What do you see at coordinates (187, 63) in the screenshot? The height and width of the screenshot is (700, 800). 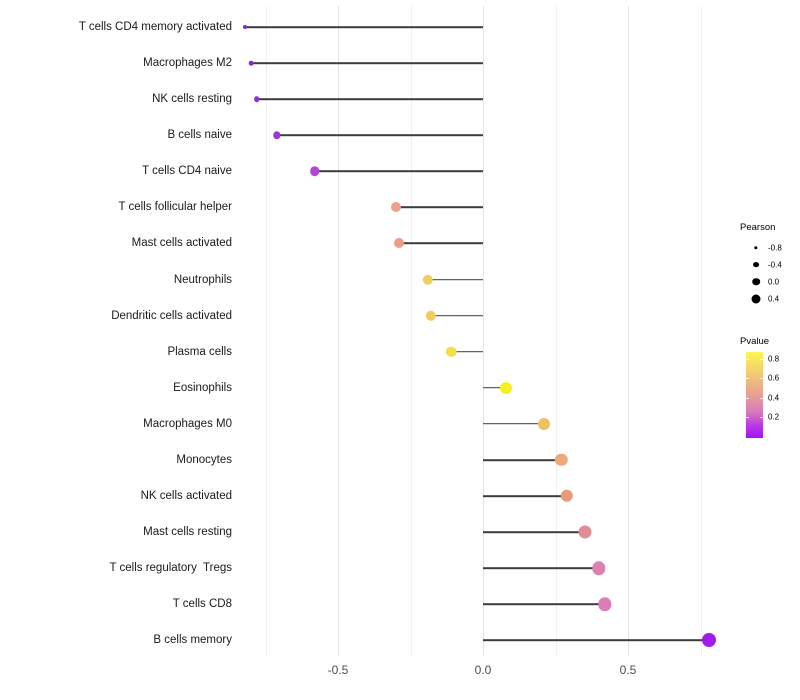 I see `category-label: Macrophages M2` at bounding box center [187, 63].